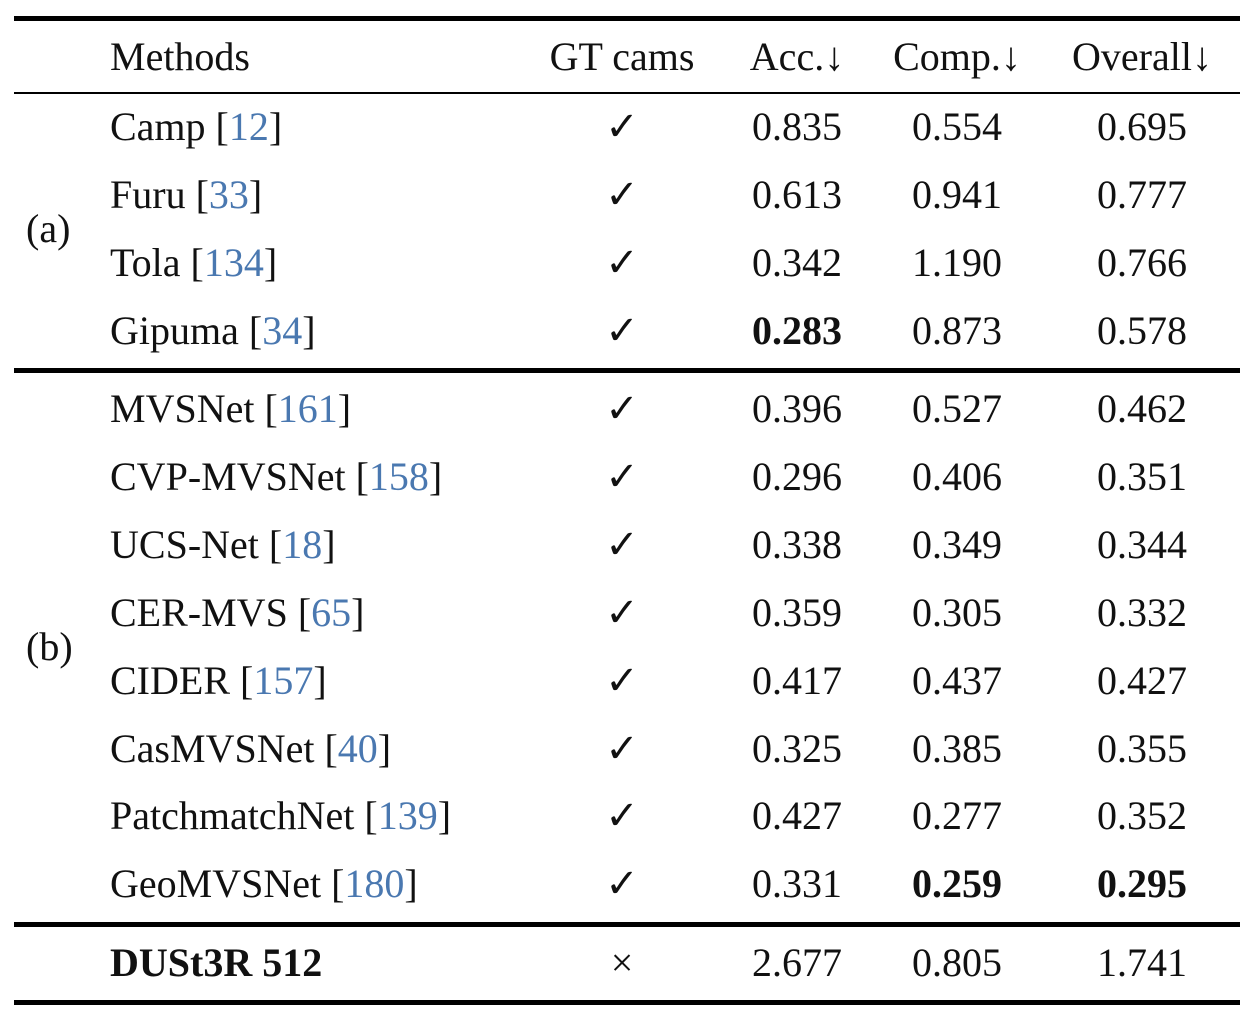 The width and height of the screenshot is (1258, 1034). What do you see at coordinates (957, 476) in the screenshot?
I see `table-cell: 0.406` at bounding box center [957, 476].